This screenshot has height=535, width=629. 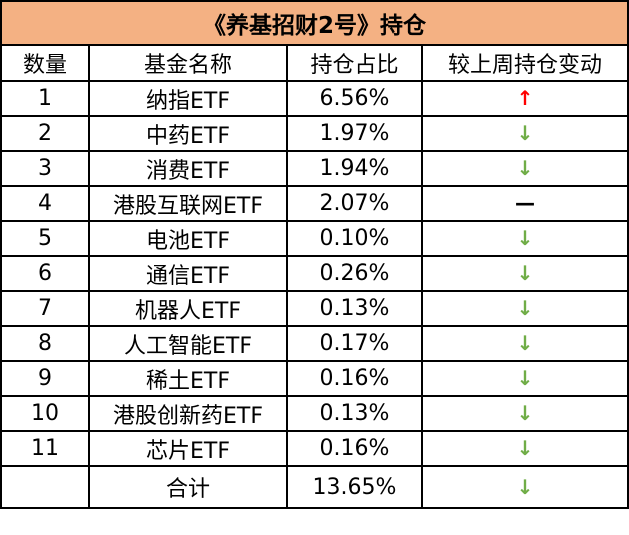 I want to click on table-row: 2 中药ETF 1.97% ↓, so click(x=314, y=133).